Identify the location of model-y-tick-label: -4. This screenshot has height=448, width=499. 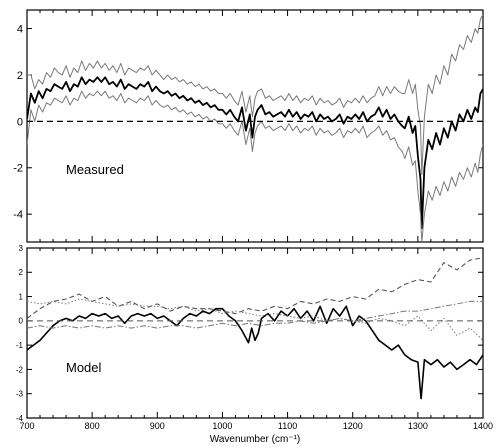
(20, 418).